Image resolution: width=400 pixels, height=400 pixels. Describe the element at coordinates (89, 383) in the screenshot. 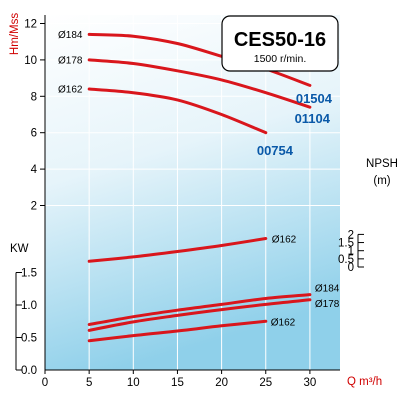

I see `x-tick-label: 5` at that location.